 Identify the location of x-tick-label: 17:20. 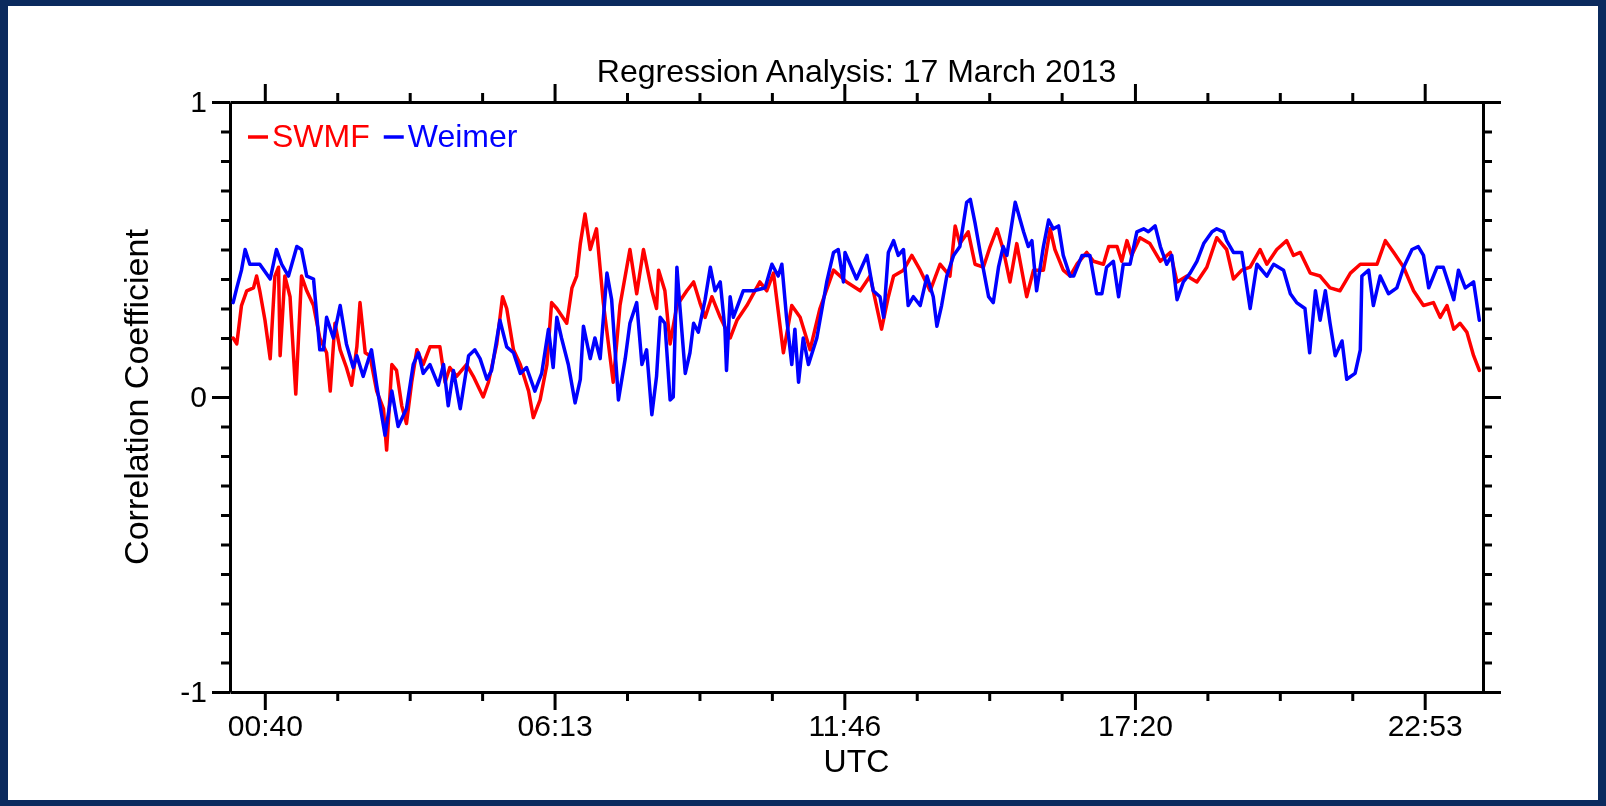
(1135, 726).